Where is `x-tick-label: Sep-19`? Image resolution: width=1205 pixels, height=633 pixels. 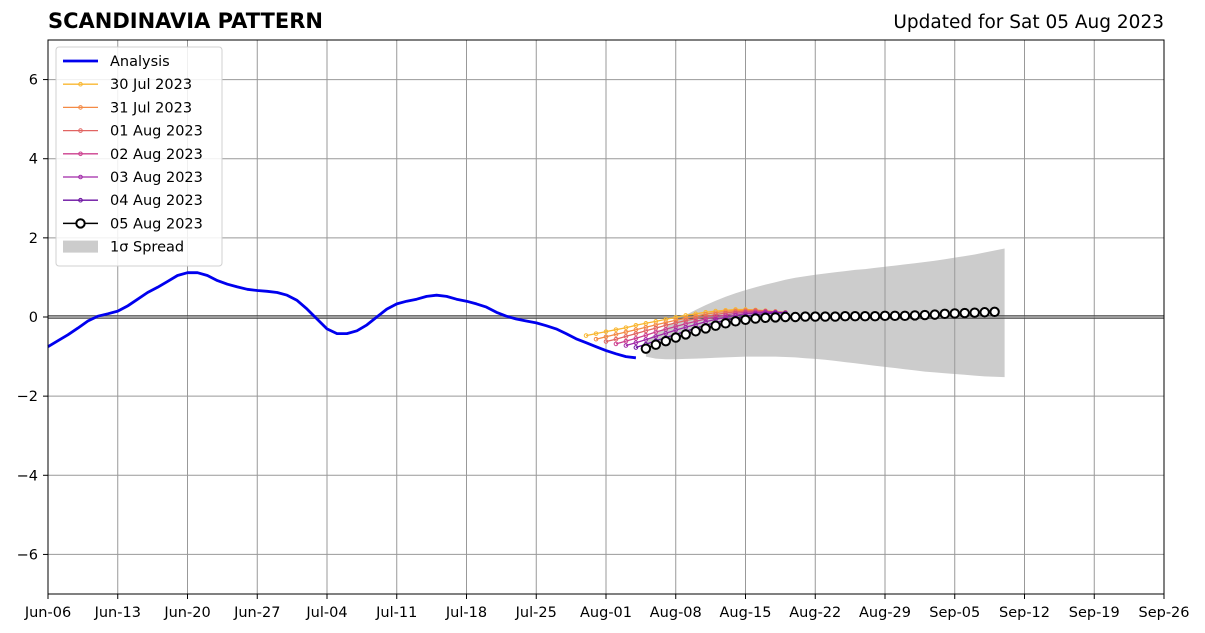
x-tick-label: Sep-19 is located at coordinates (1094, 613).